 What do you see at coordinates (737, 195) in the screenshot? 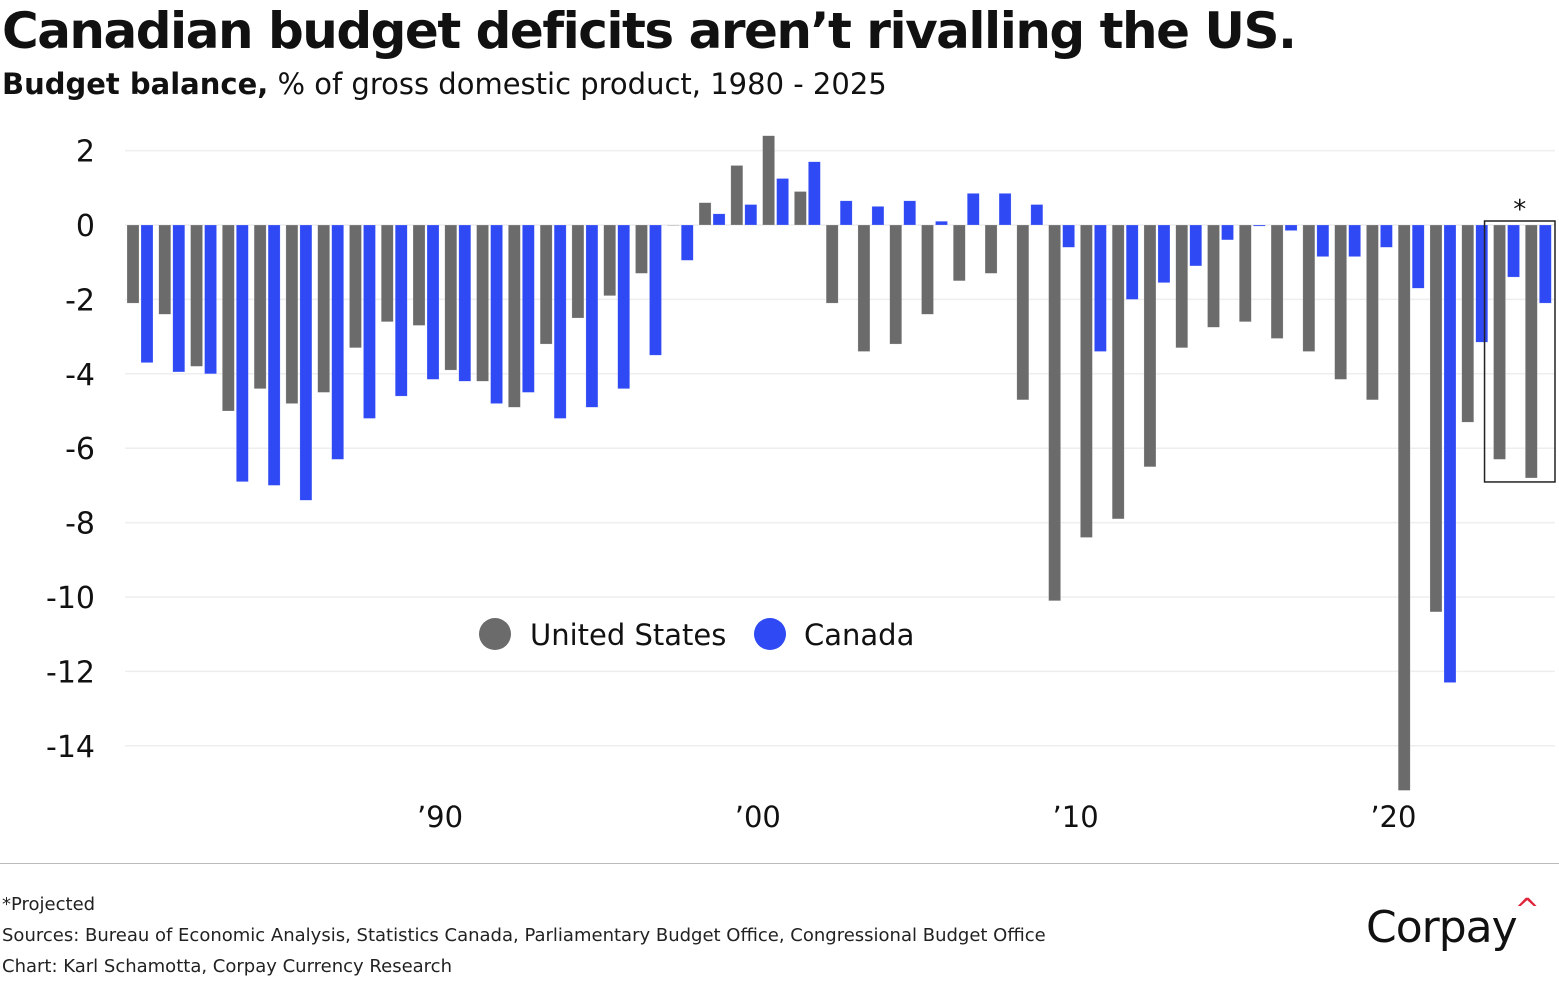
I see `us-bar-2000` at bounding box center [737, 195].